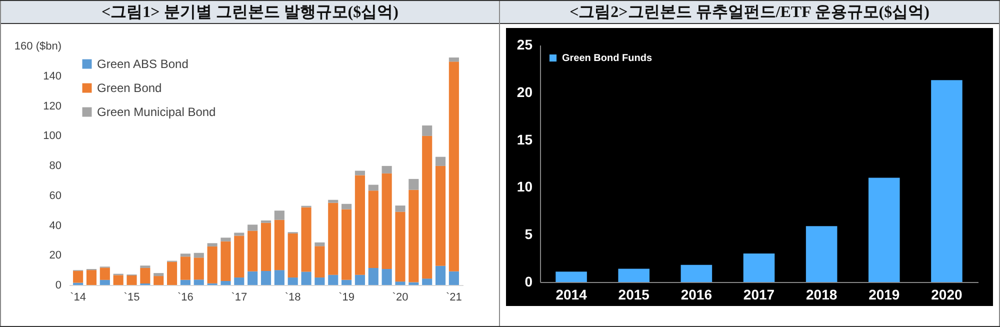 This screenshot has height=327, width=1000. I want to click on legend-label: Green Municipal Bond, so click(156, 112).